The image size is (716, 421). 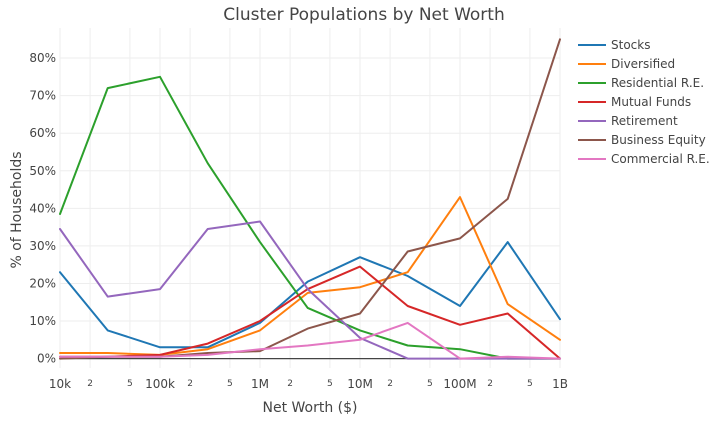 What do you see at coordinates (42, 96) in the screenshot?
I see `y-tick-label: 70%` at bounding box center [42, 96].